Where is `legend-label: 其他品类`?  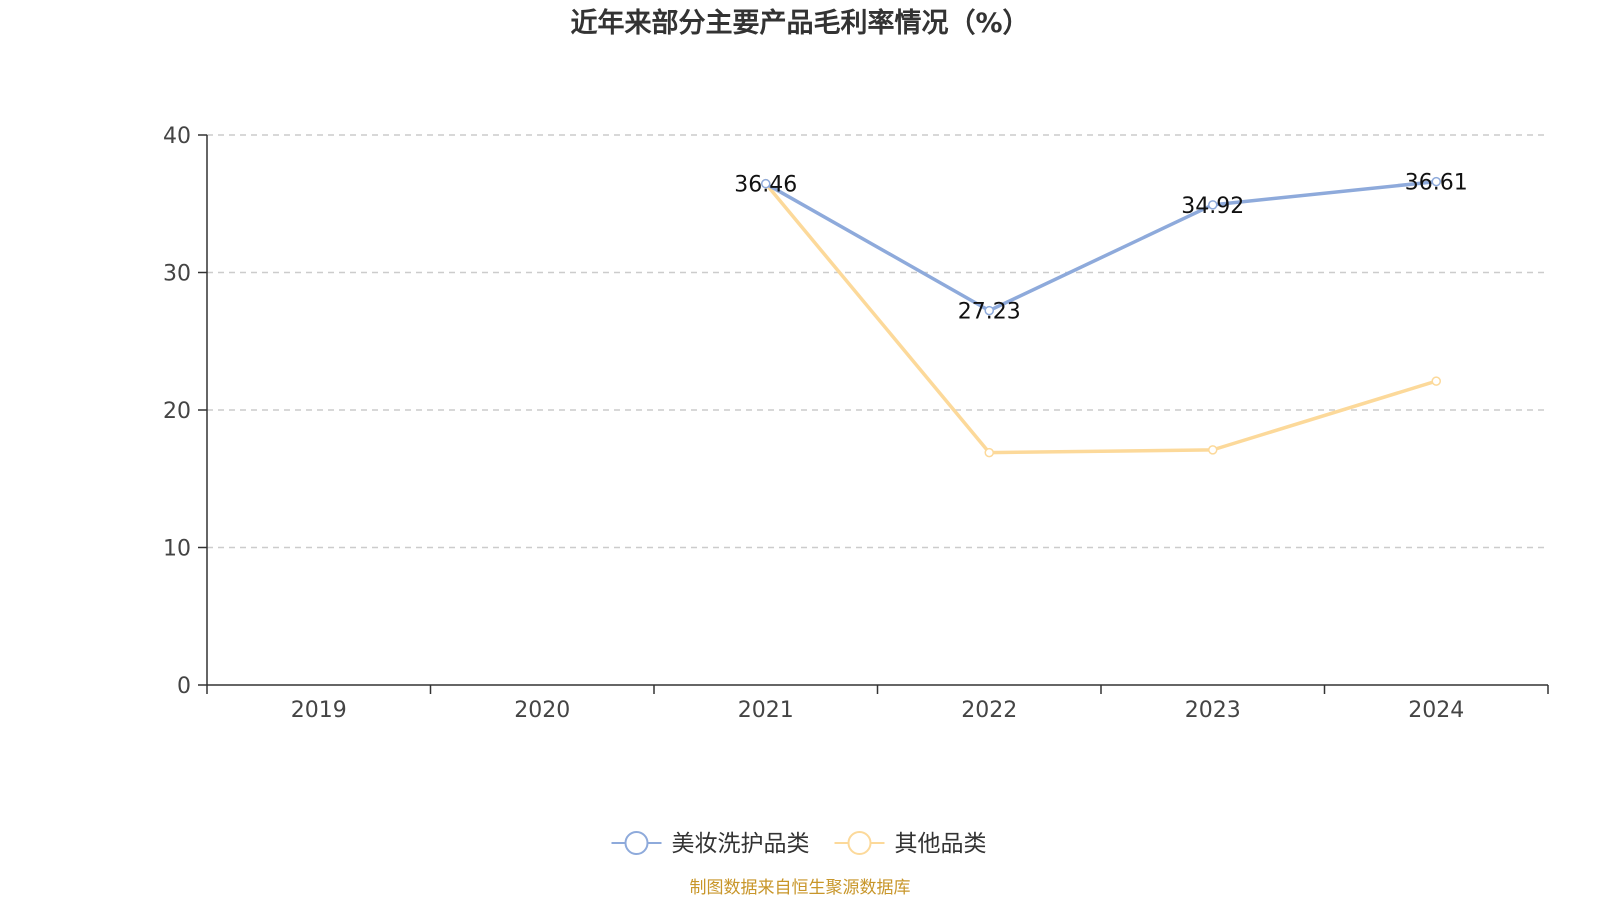
legend-label: 其他品类 is located at coordinates (941, 844).